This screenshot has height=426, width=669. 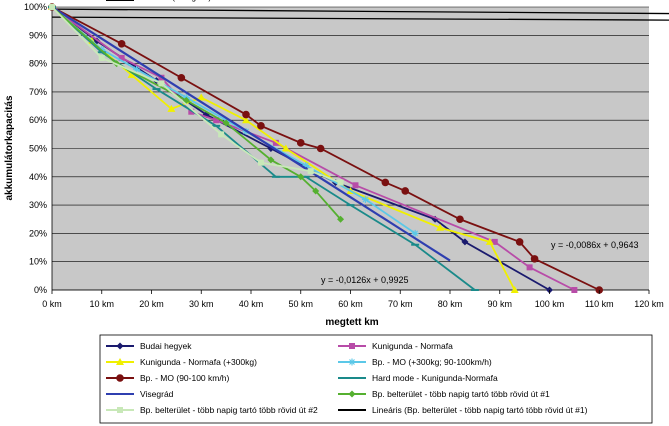 I want to click on x-tick-label: 40 km, so click(x=251, y=304).